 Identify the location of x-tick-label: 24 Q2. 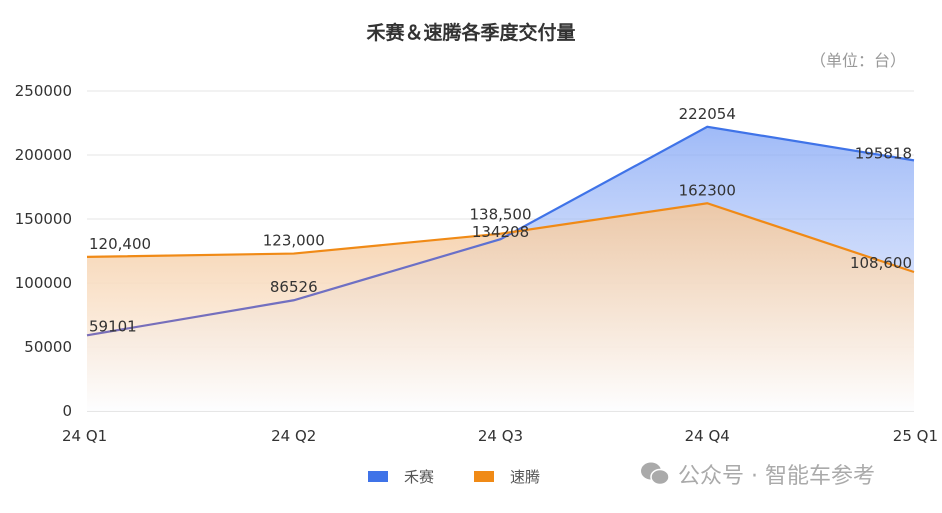
(293, 436).